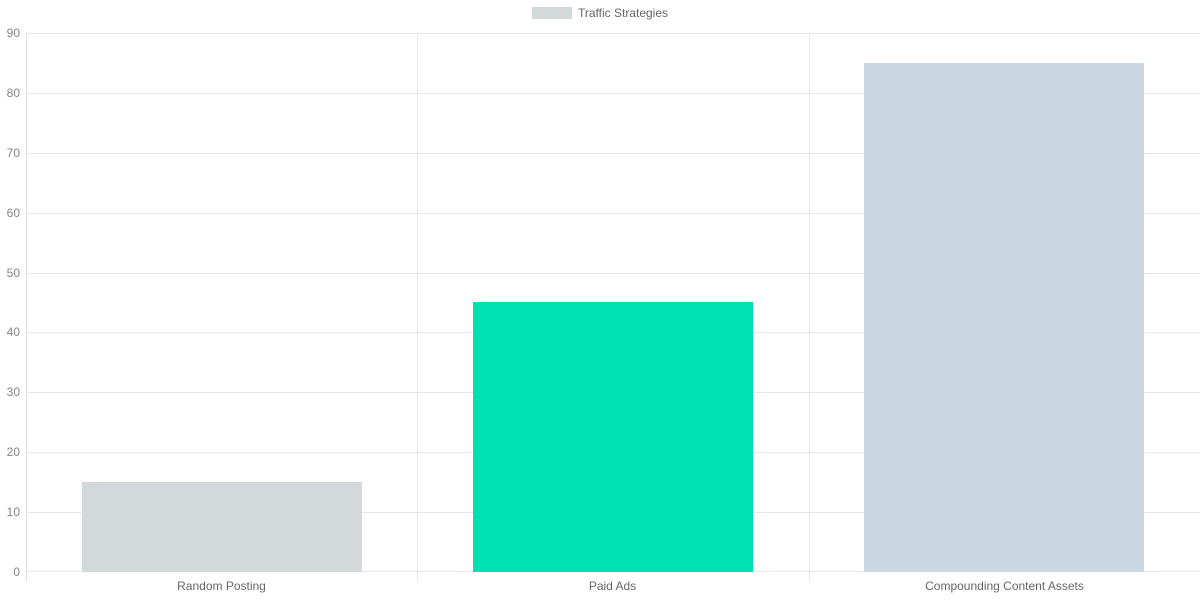  What do you see at coordinates (13, 452) in the screenshot?
I see `y-tick-label: 20` at bounding box center [13, 452].